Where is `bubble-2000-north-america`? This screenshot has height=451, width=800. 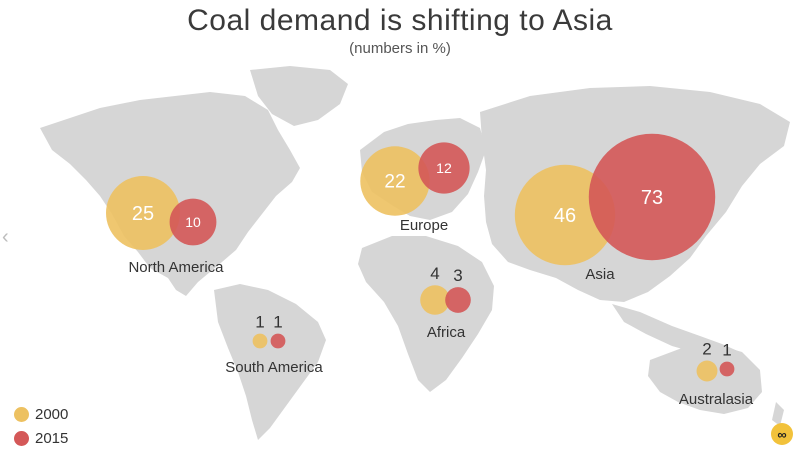 bubble-2000-north-america is located at coordinates (143, 213).